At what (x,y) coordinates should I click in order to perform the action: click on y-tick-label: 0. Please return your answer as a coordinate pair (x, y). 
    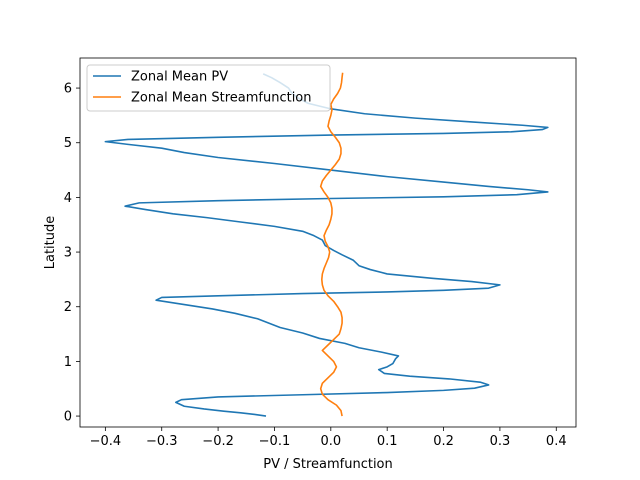
    Looking at the image, I should click on (68, 417).